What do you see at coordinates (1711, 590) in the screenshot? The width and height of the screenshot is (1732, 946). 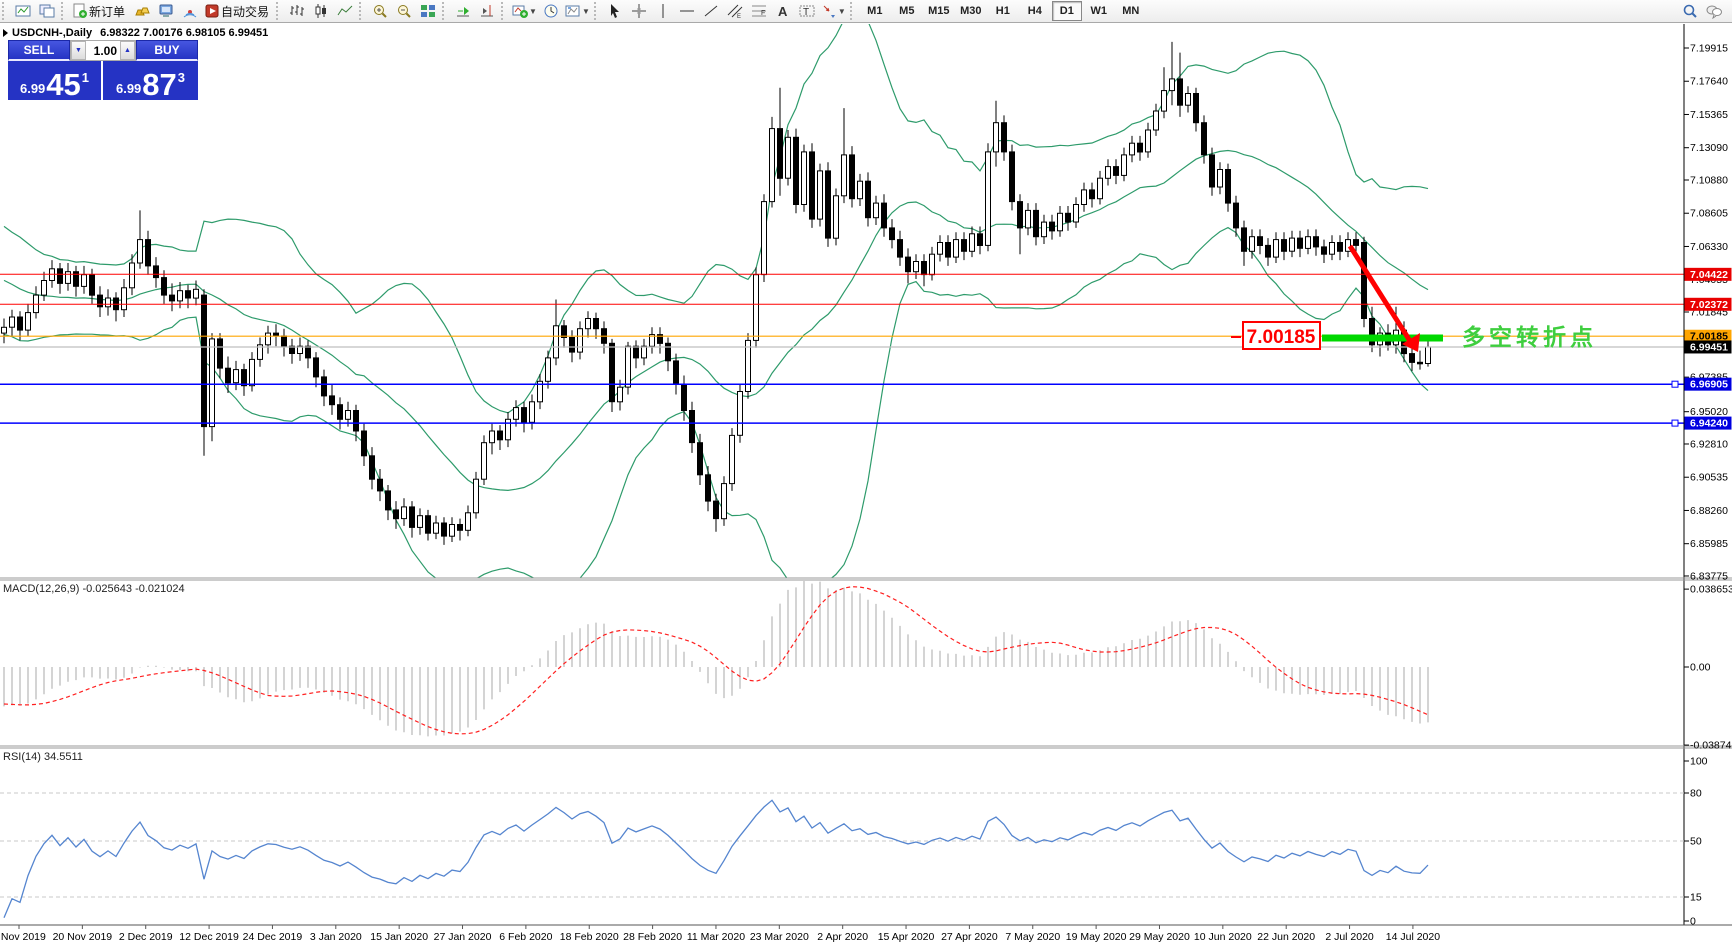 I see `macd-tick: 0.038653` at bounding box center [1711, 590].